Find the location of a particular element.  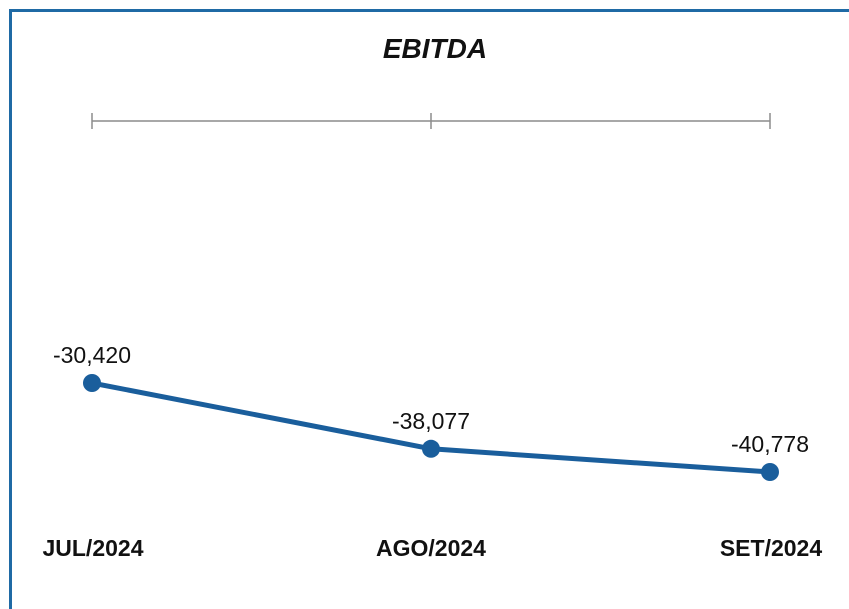

chart-title: EBITDA is located at coordinates (435, 48).